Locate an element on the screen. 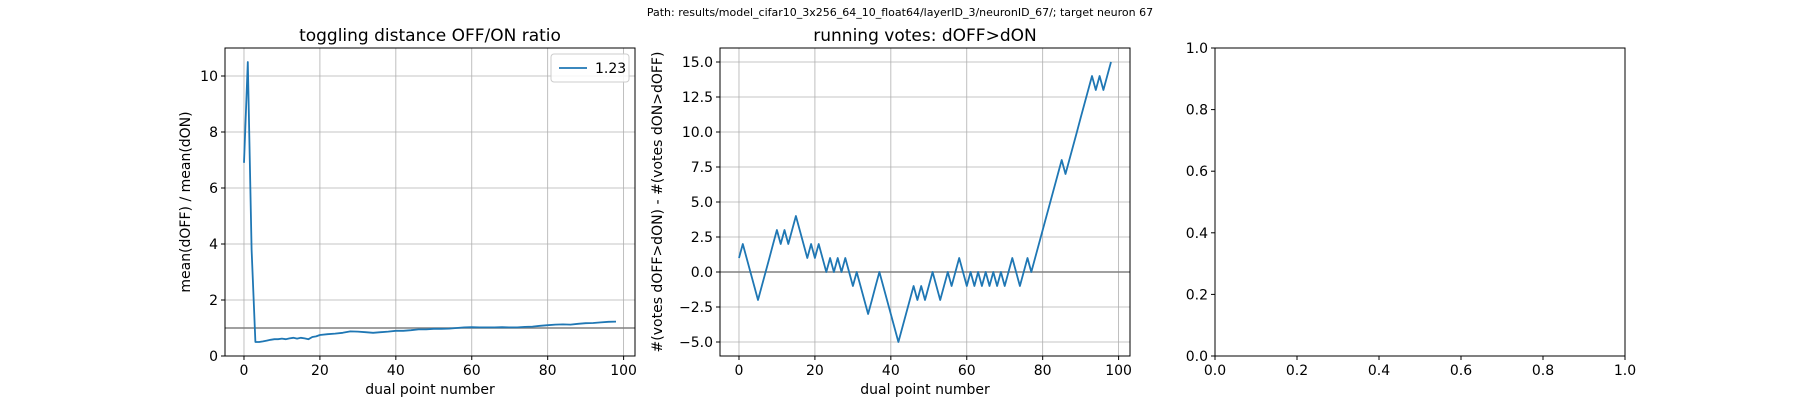 The height and width of the screenshot is (400, 1800). y-axis-label: #(votes dOFF>dON) - #(votes dON>dOFF) is located at coordinates (658, 202).